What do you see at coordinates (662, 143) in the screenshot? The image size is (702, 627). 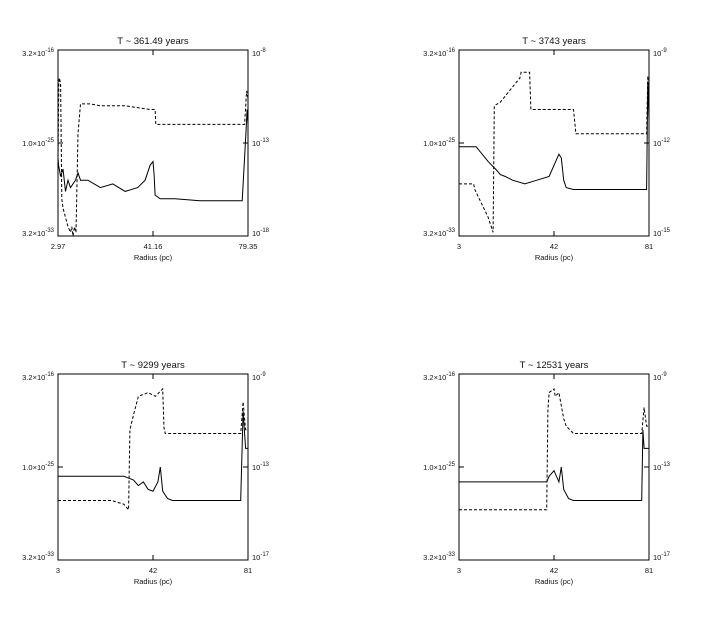 I see `y-right-tick-label: 10⁻¹²` at bounding box center [662, 143].